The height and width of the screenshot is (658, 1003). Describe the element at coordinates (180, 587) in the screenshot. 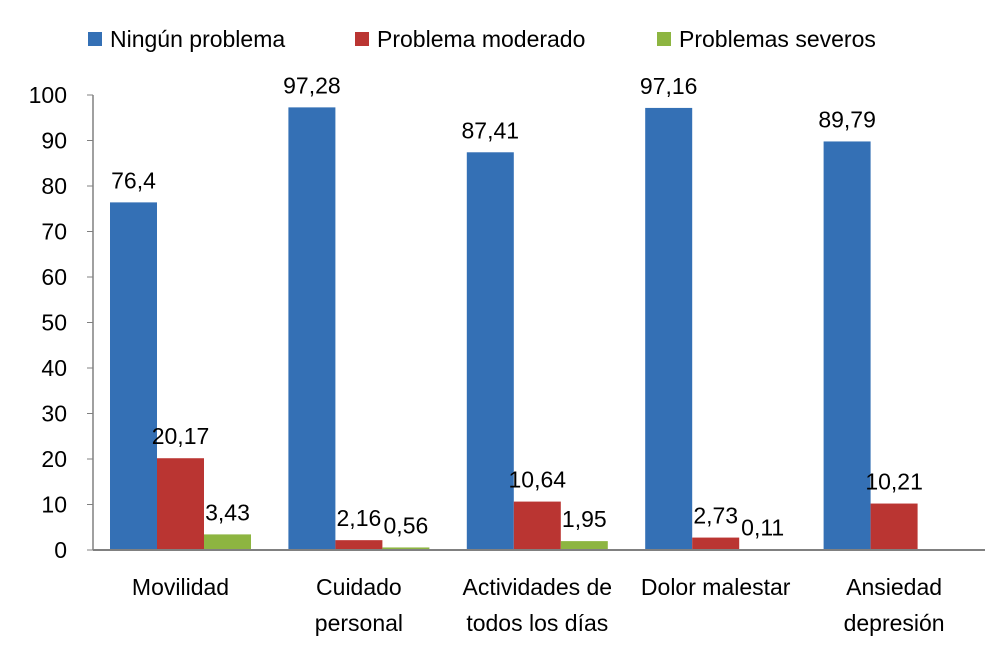

I see `x-category-label: Movilidad` at that location.